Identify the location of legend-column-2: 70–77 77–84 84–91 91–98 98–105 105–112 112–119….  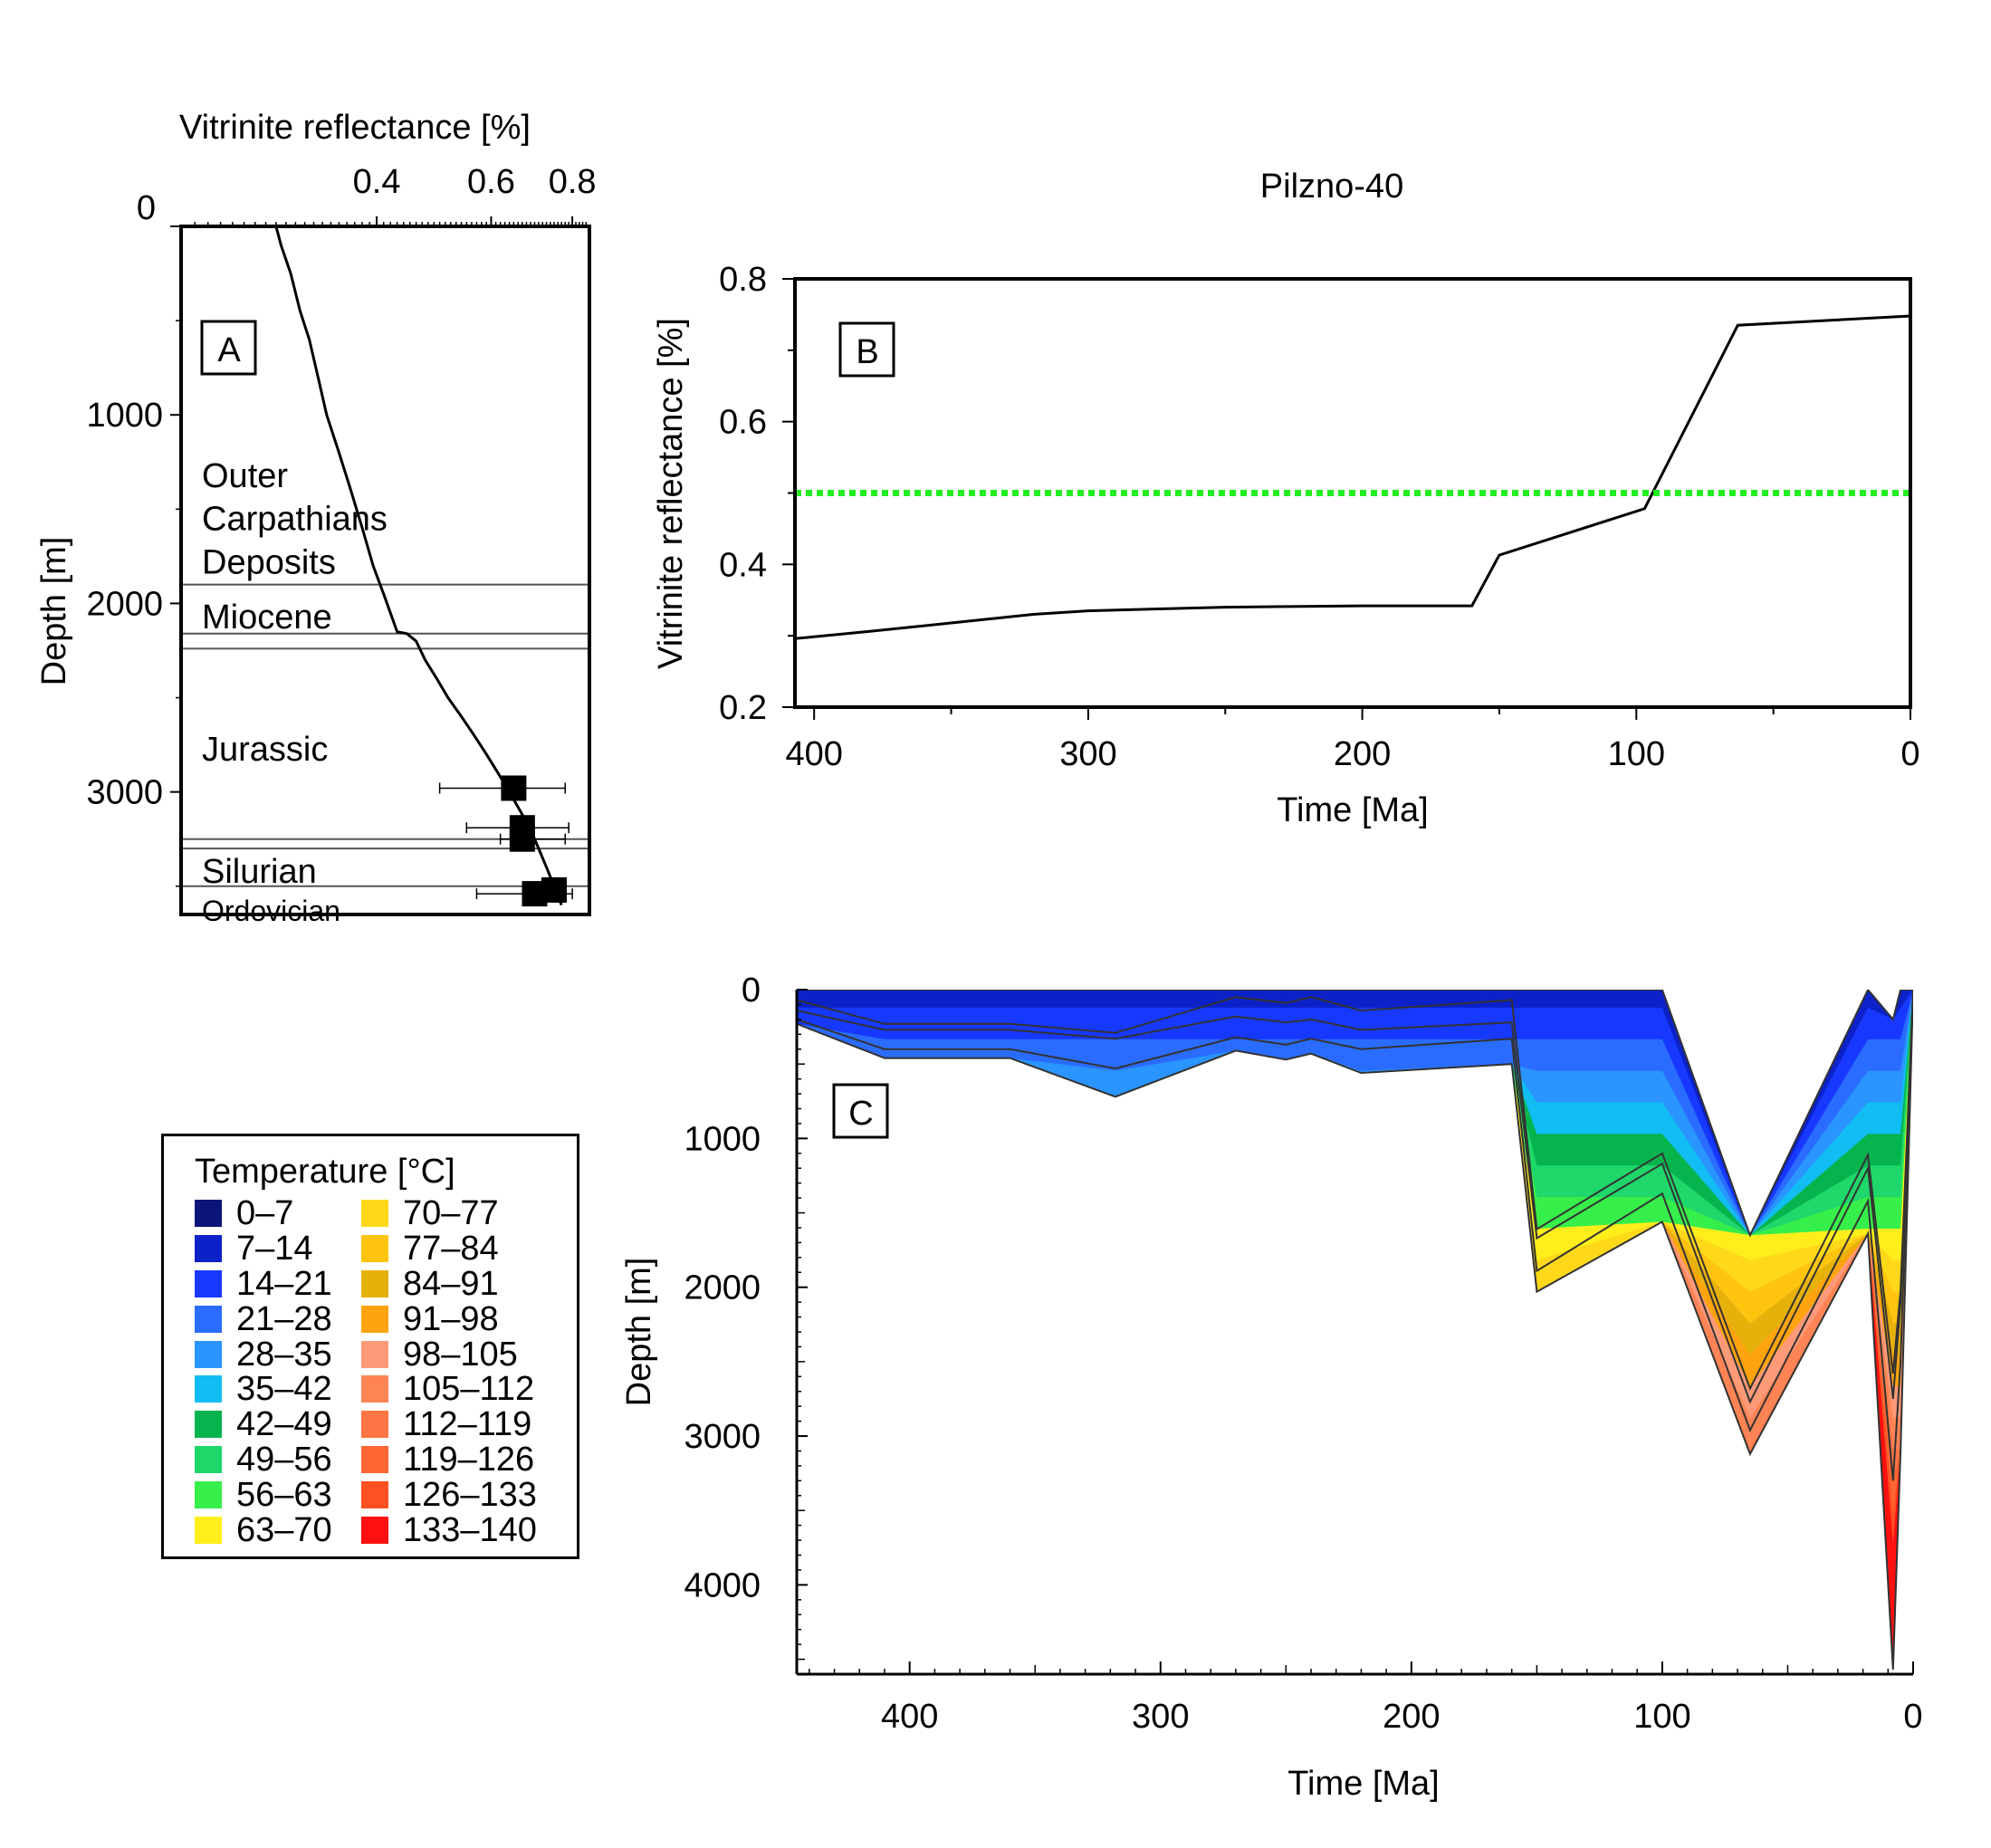
(449, 1371).